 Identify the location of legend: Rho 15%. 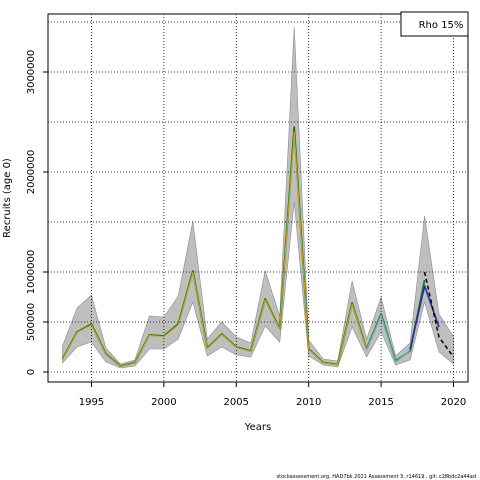
(434, 24).